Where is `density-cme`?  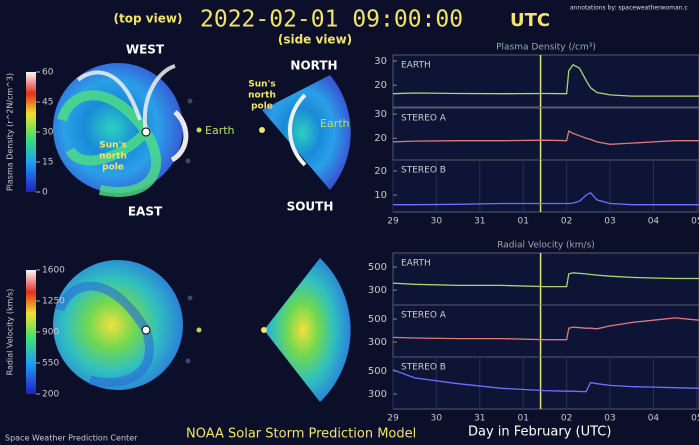 density-cme is located at coordinates (179, 136).